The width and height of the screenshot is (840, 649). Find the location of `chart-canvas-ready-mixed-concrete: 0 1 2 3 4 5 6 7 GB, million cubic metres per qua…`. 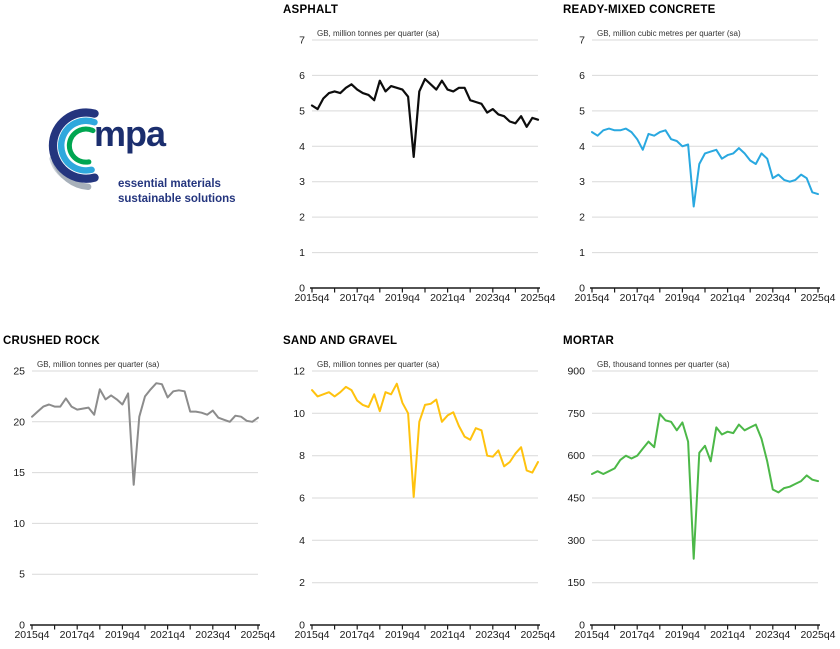

chart-canvas-ready-mixed-concrete: 0 1 2 3 4 5 6 7 GB, million cubic metres per qua… is located at coordinates (704, 166).